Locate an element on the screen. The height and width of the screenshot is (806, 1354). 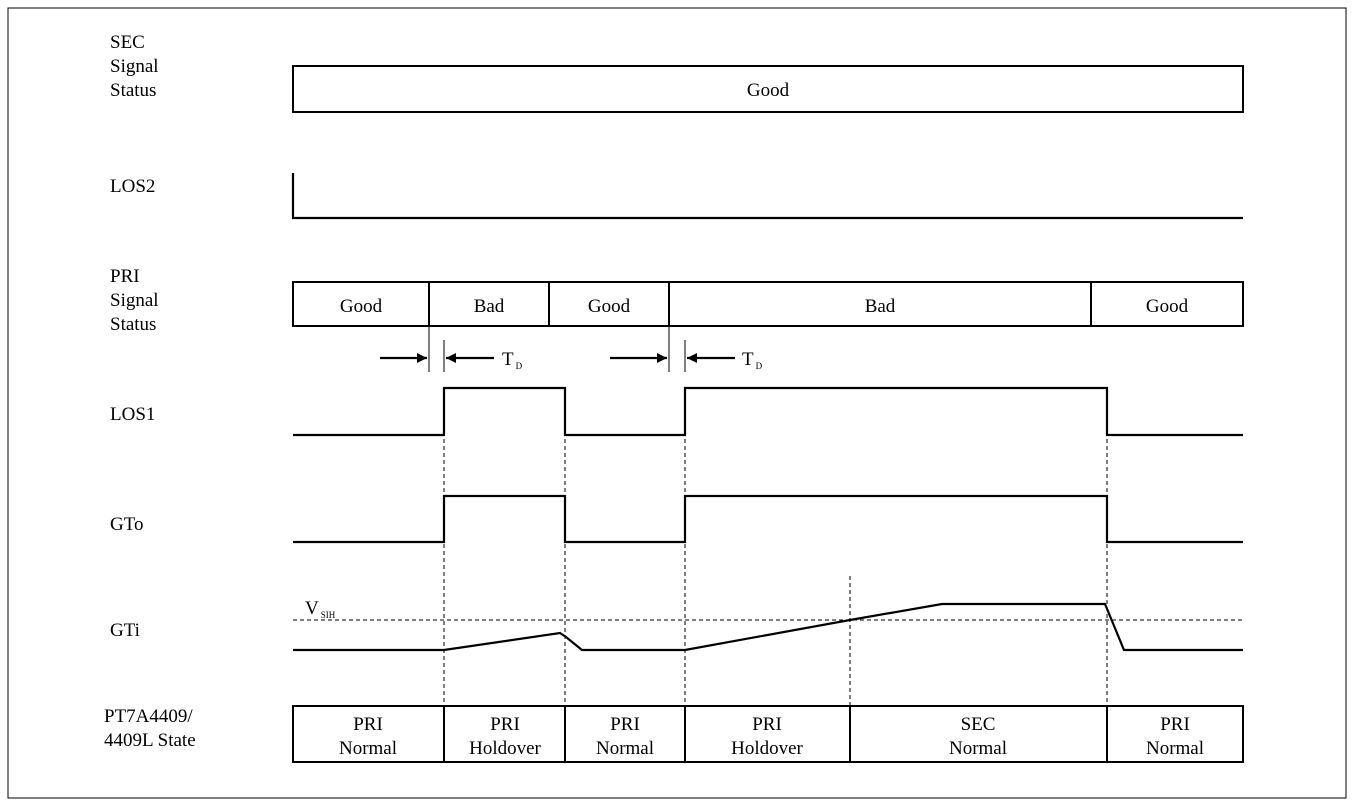
vsih-label: V SIH is located at coordinates (320, 609).